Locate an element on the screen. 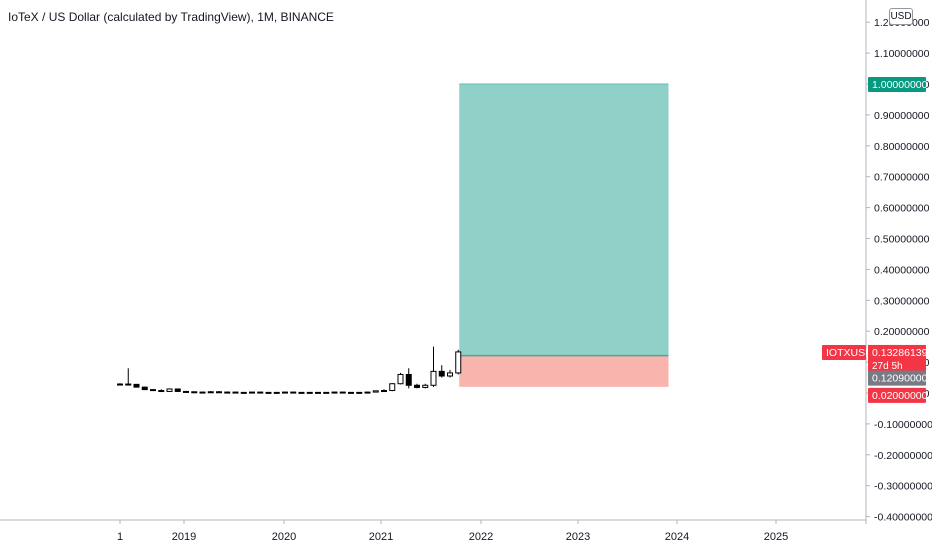 The height and width of the screenshot is (550, 932). x-tick-label: 2019 is located at coordinates (184, 537).